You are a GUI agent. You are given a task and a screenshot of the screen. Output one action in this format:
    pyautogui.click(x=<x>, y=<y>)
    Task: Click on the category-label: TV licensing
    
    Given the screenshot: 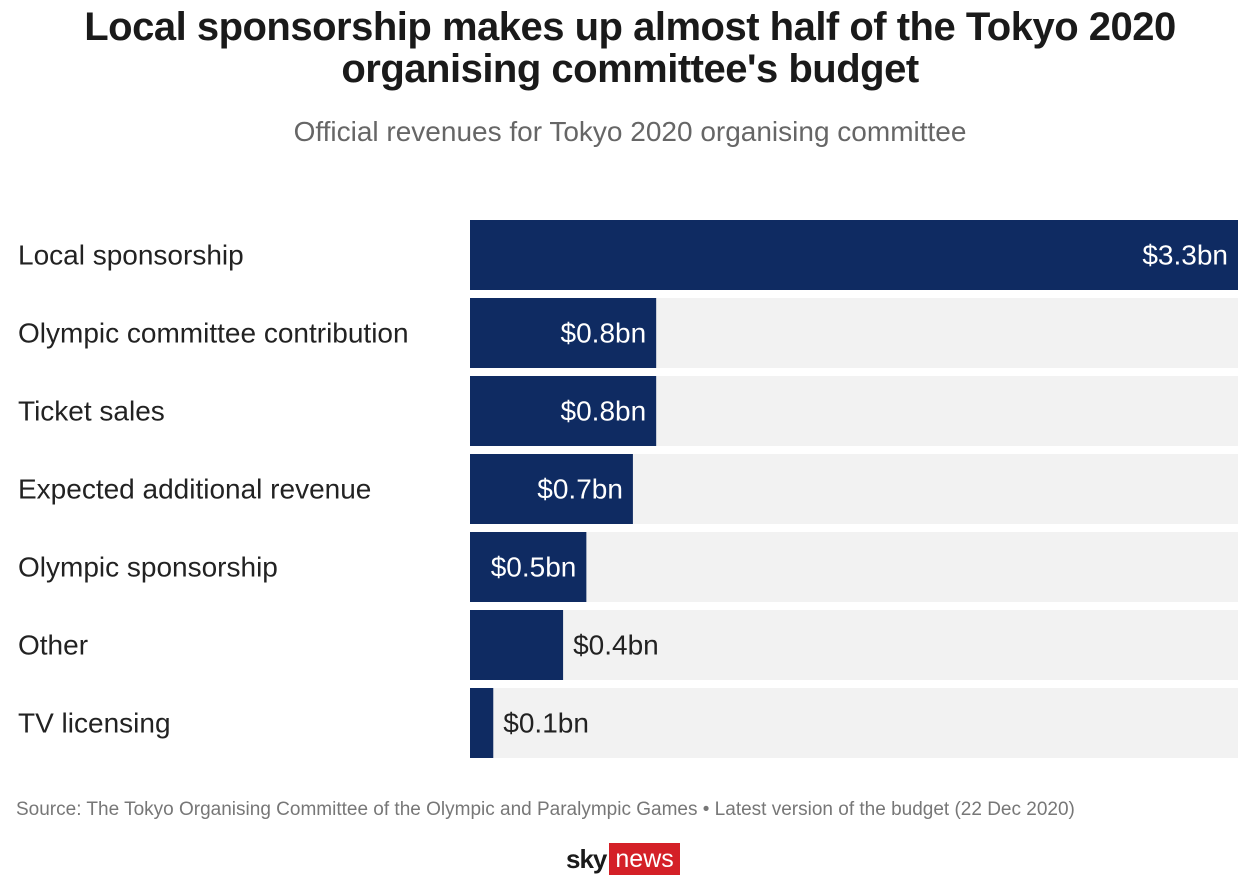 What is the action you would take?
    pyautogui.click(x=94, y=723)
    